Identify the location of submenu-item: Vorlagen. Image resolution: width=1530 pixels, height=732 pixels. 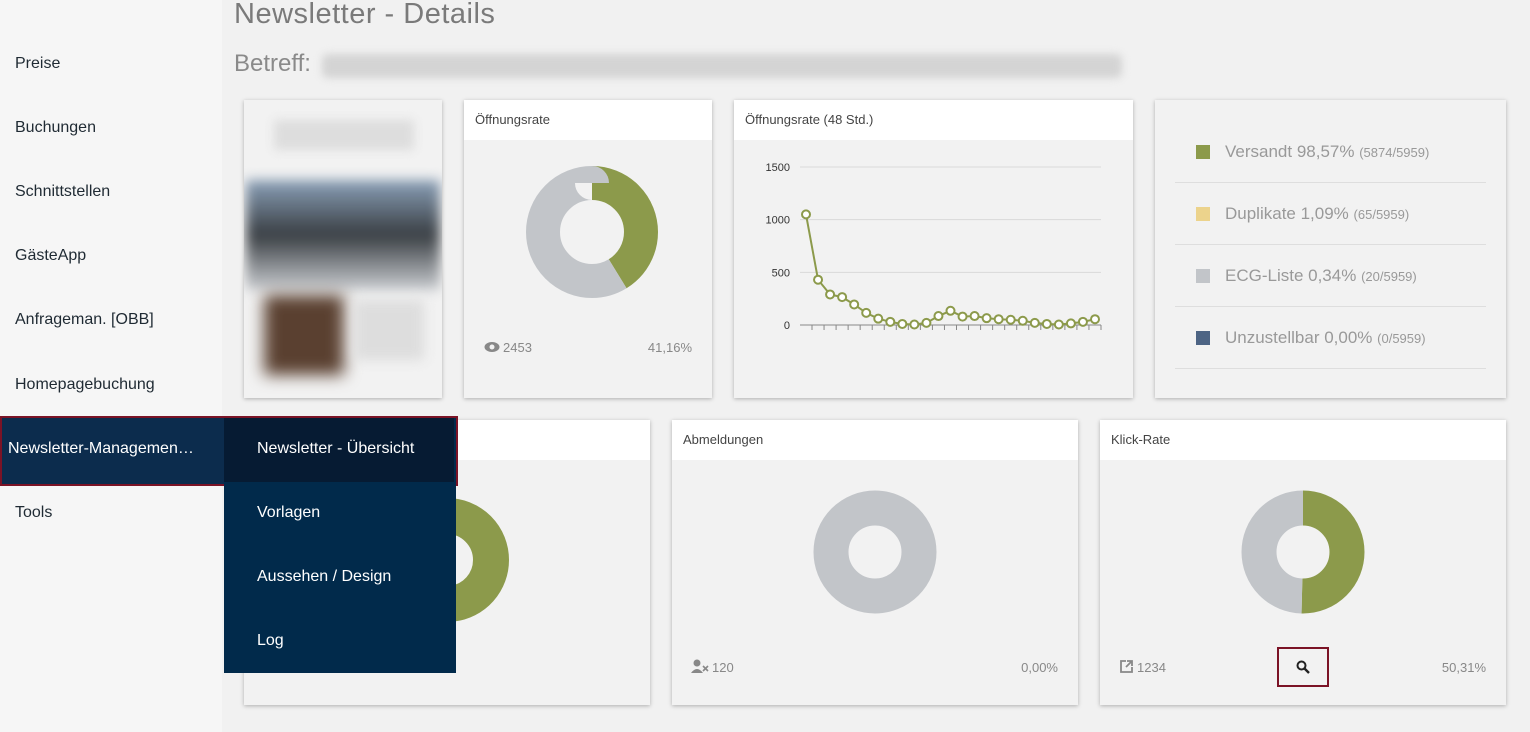
(289, 512).